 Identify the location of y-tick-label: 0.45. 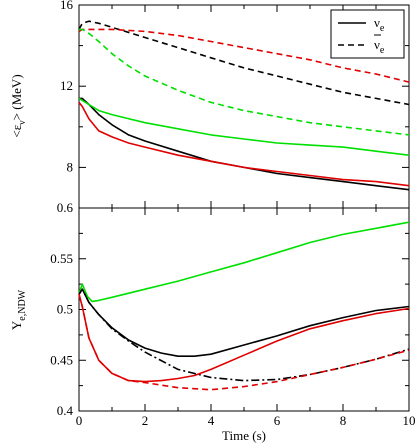
(61, 359).